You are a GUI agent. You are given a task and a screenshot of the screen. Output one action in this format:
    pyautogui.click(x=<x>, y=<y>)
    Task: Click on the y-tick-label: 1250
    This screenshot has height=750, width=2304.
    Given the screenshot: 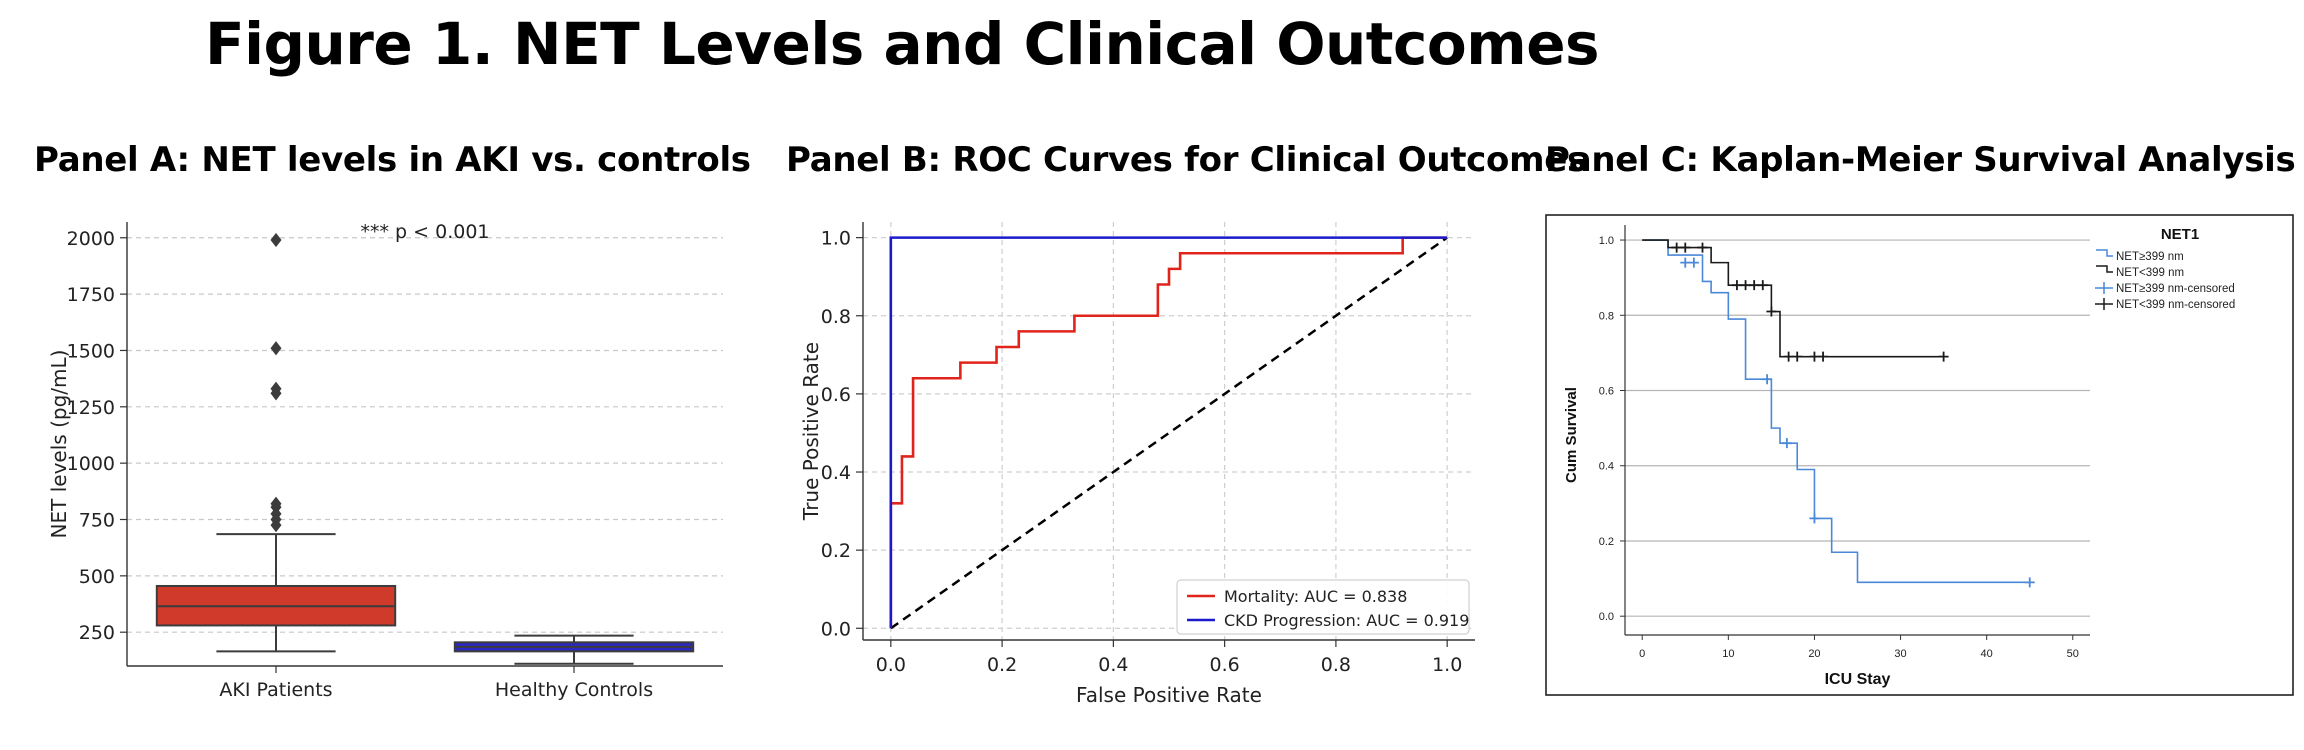 What is the action you would take?
    pyautogui.click(x=91, y=408)
    